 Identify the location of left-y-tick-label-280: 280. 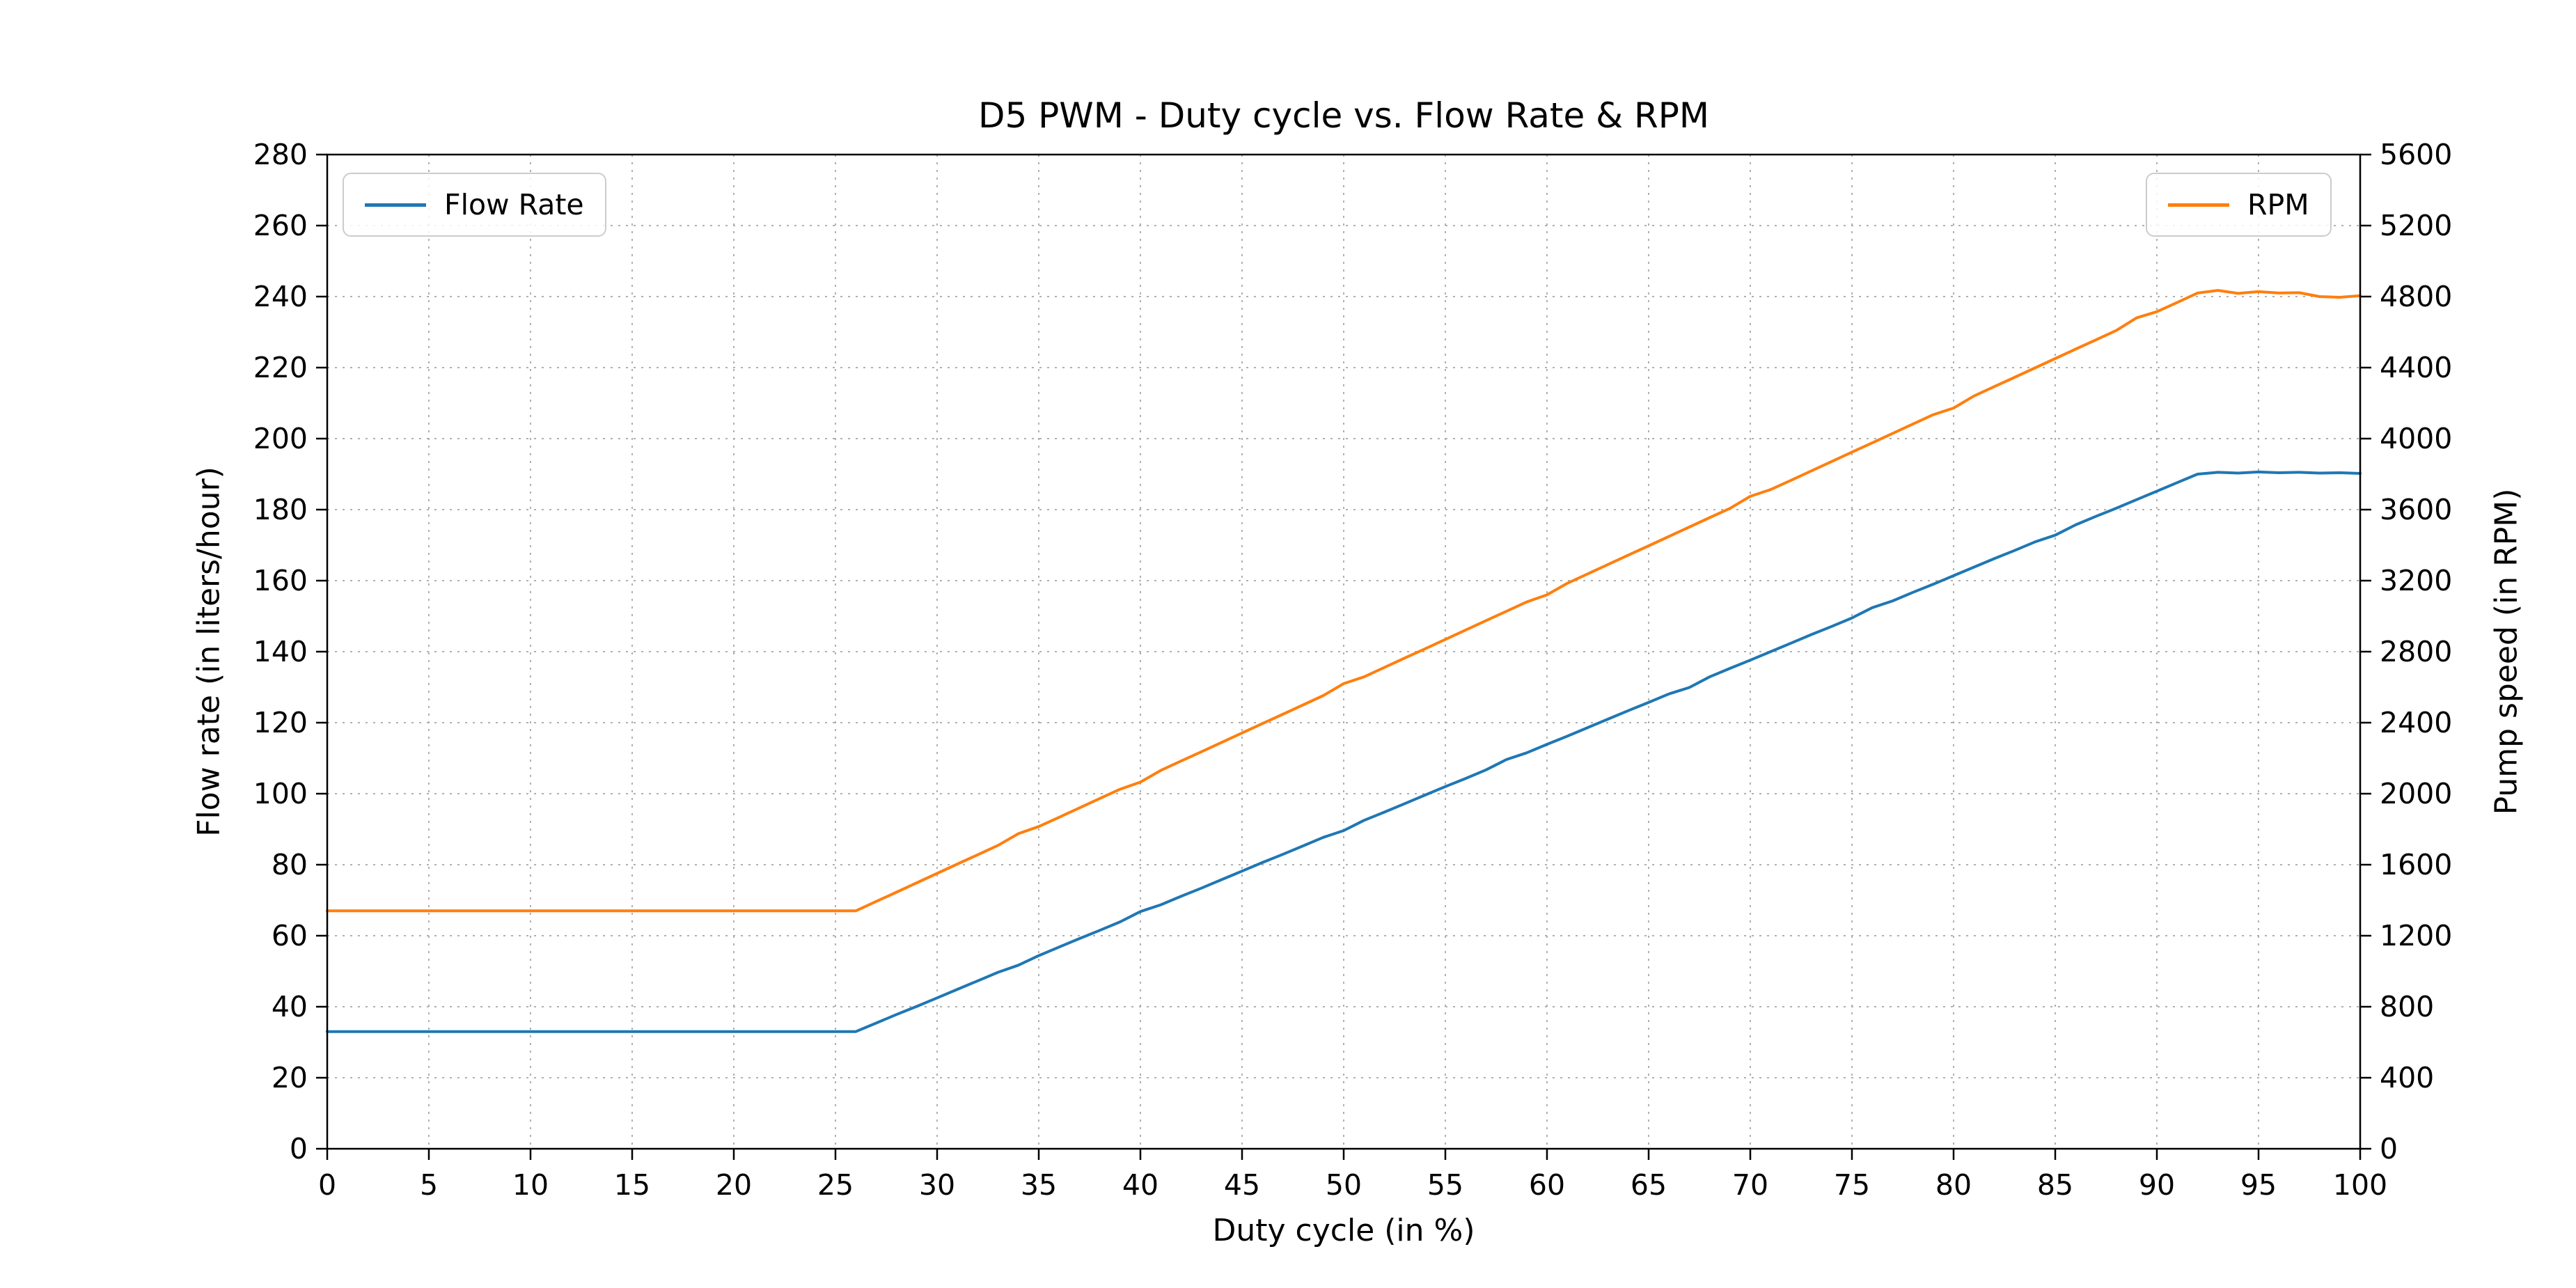
(280, 154).